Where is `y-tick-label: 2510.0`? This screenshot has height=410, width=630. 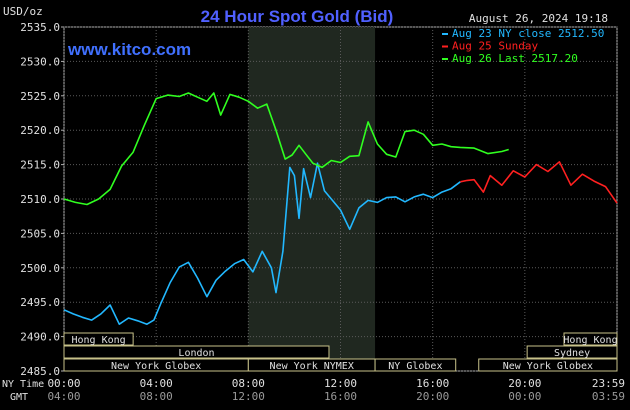
y-tick-label: 2510.0 is located at coordinates (40, 199).